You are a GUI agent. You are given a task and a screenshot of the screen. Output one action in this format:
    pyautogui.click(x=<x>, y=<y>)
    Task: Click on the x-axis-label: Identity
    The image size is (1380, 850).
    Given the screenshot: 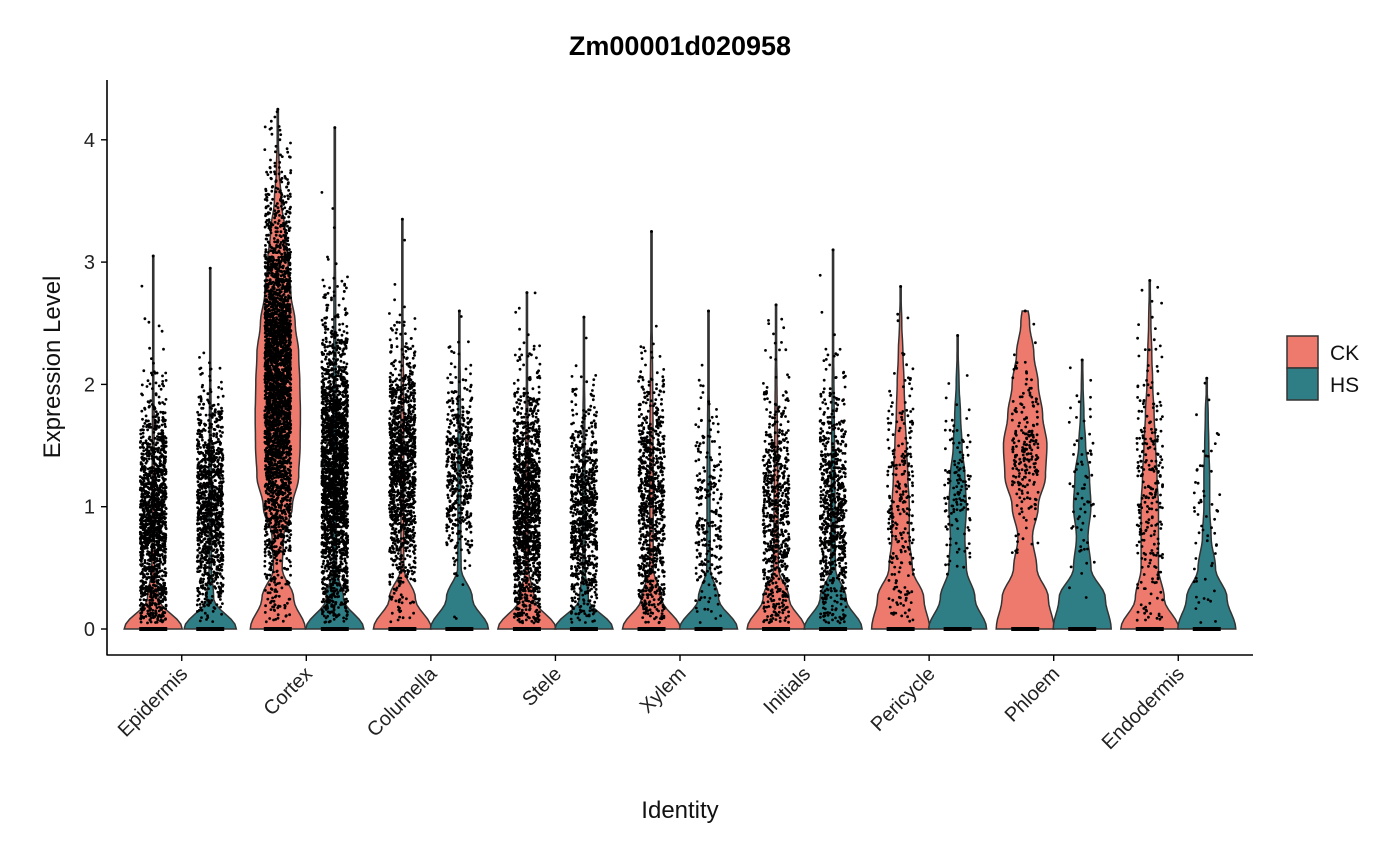 What is the action you would take?
    pyautogui.click(x=679, y=810)
    